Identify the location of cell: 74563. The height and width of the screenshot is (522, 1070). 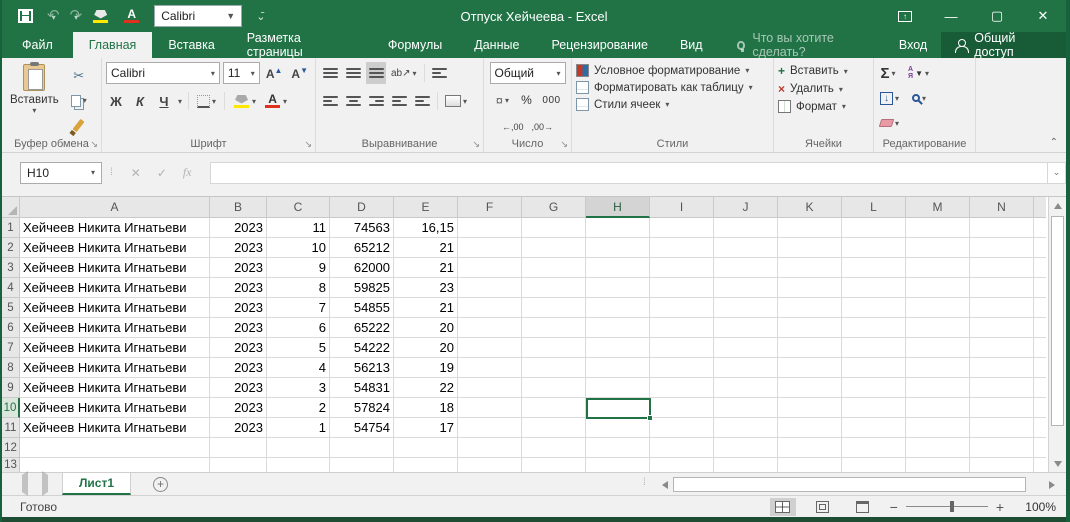
(362, 228).